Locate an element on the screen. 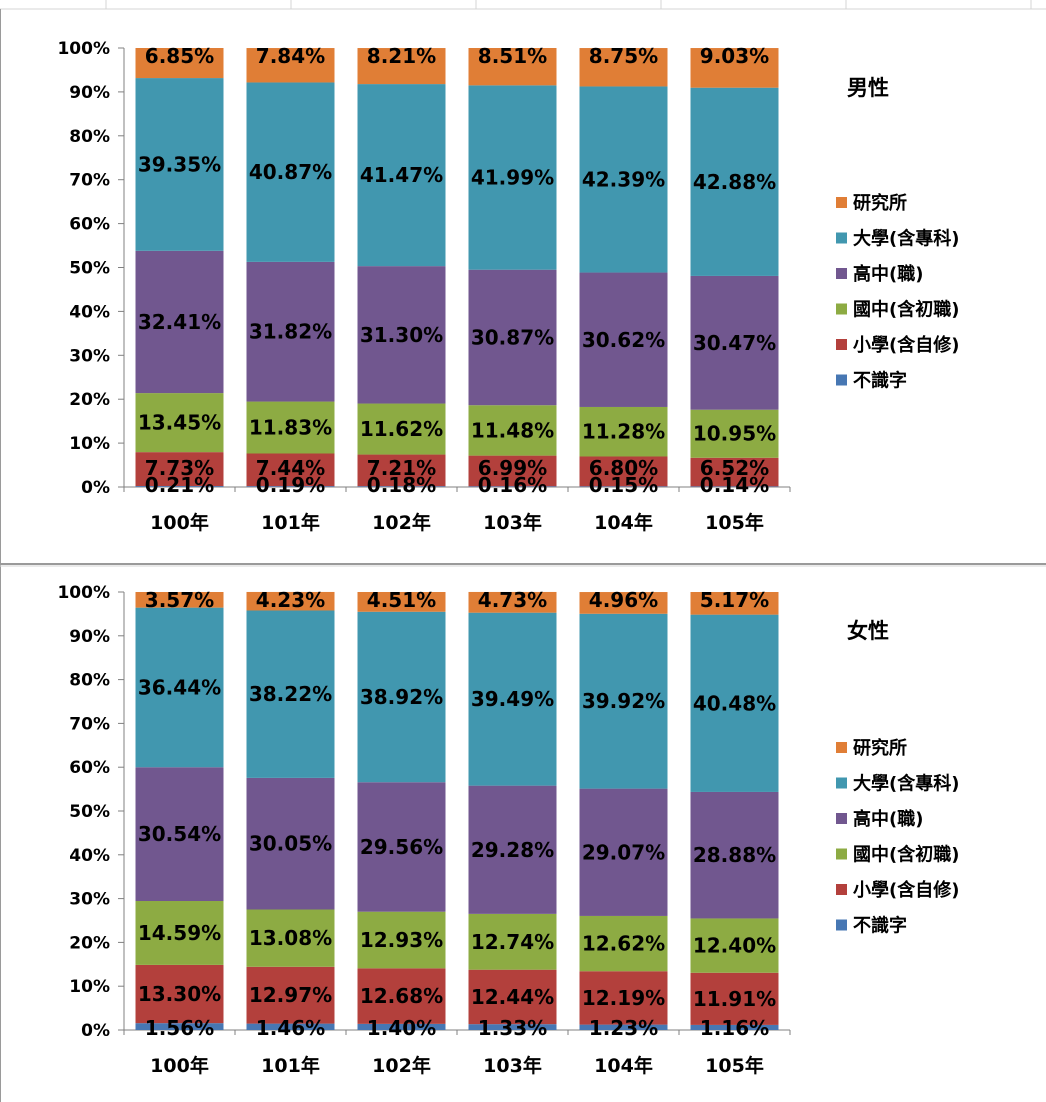  data-label: 8.51% is located at coordinates (512, 56).